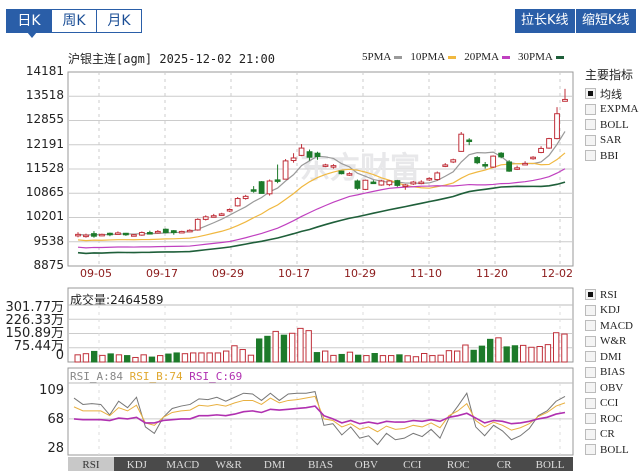 The width and height of the screenshot is (640, 473). What do you see at coordinates (609, 295) in the screenshot?
I see `sub-indicator-rsi: RSI` at bounding box center [609, 295].